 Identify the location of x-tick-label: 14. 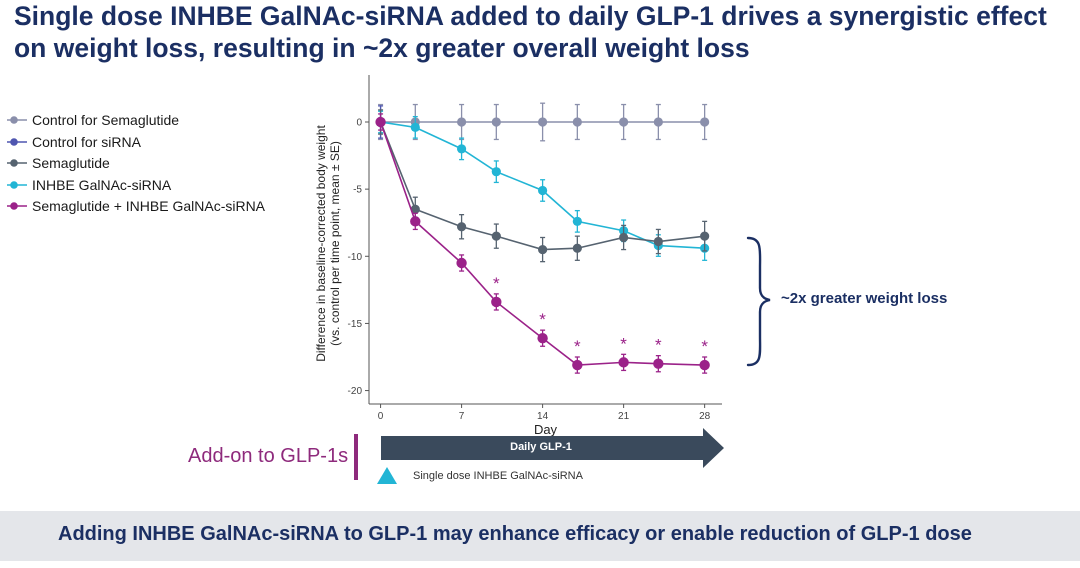
(543, 416).